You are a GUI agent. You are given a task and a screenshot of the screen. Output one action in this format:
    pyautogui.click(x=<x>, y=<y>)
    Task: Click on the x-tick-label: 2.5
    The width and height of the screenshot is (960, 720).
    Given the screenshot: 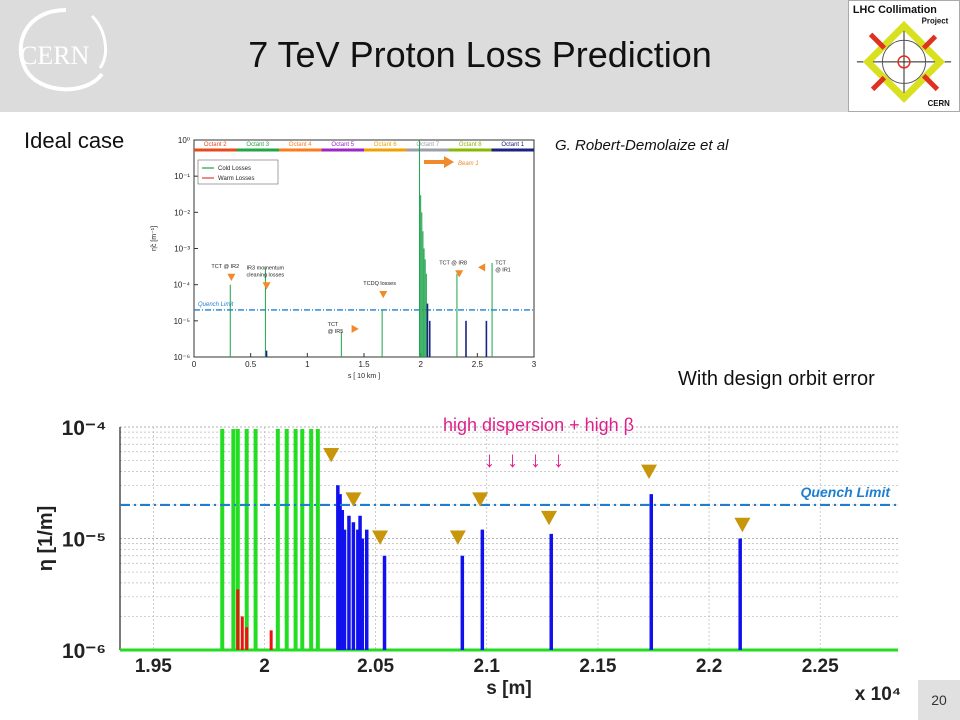 What is the action you would take?
    pyautogui.click(x=478, y=364)
    